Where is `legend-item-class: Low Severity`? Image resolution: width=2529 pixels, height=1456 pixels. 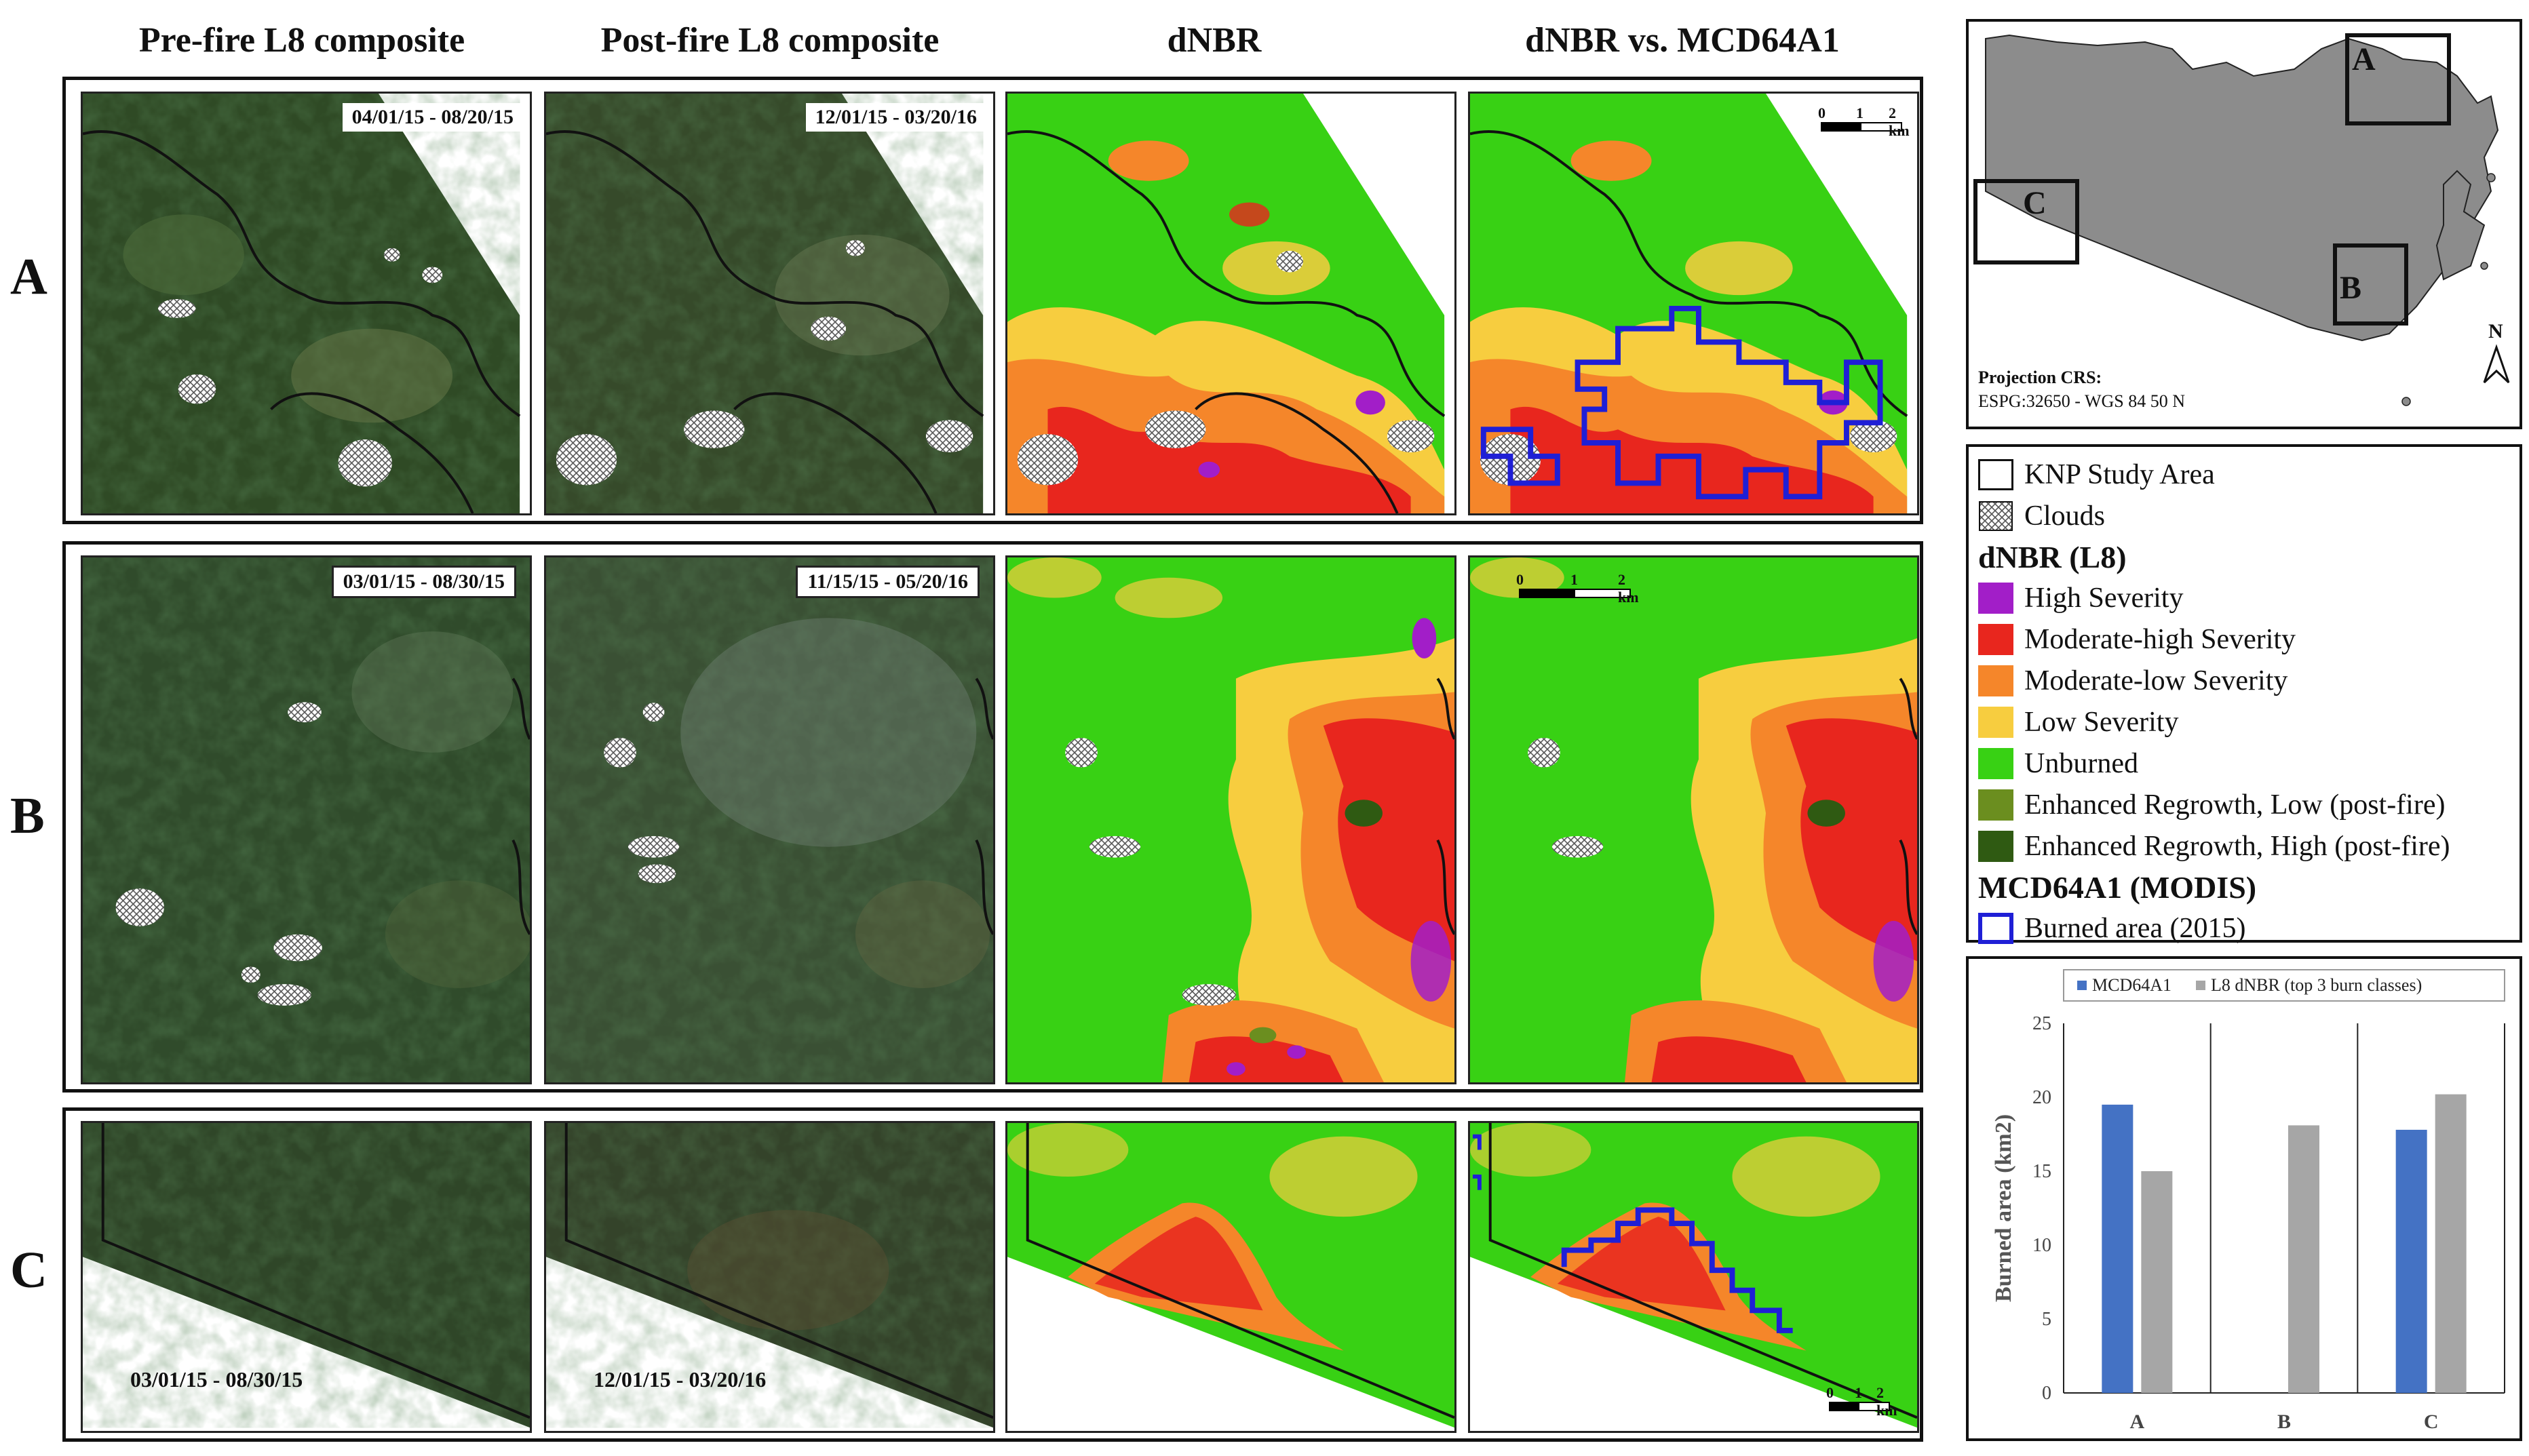 legend-item-class: Low Severity is located at coordinates (2244, 722).